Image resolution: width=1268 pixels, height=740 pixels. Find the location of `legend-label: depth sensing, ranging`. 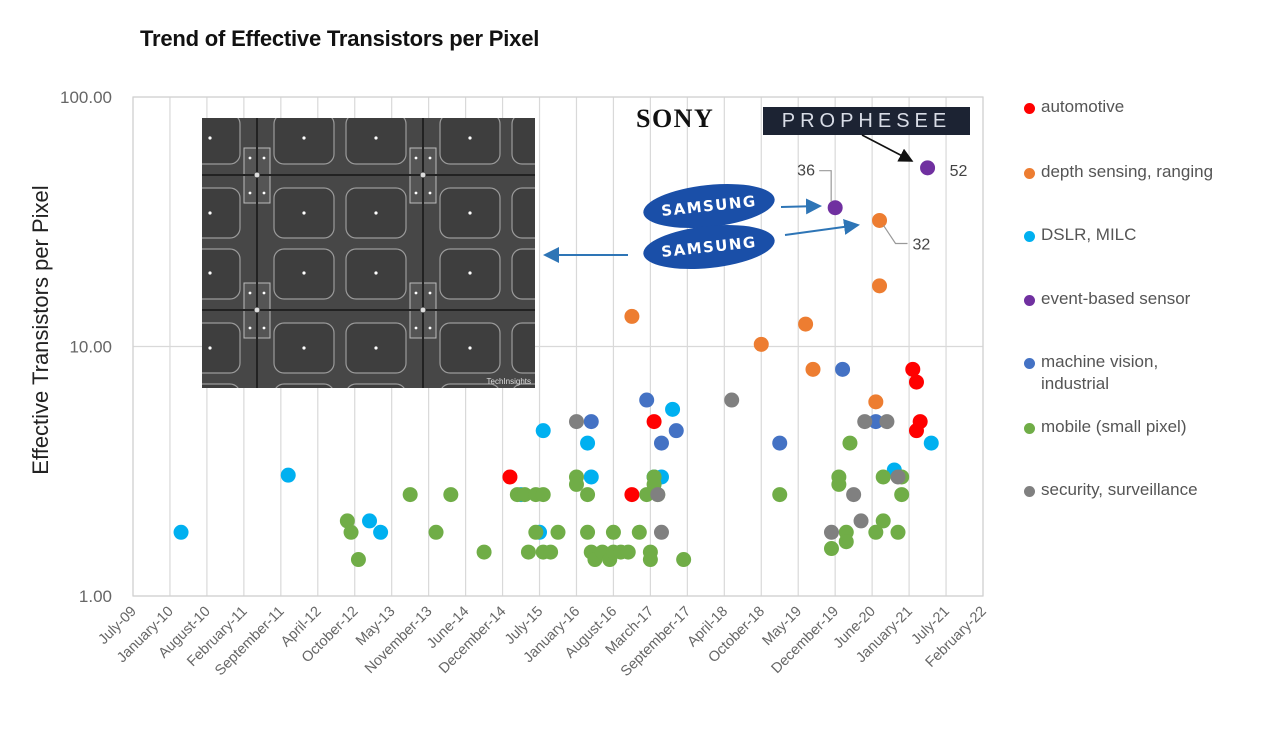

legend-label: depth sensing, ranging is located at coordinates (1127, 171).